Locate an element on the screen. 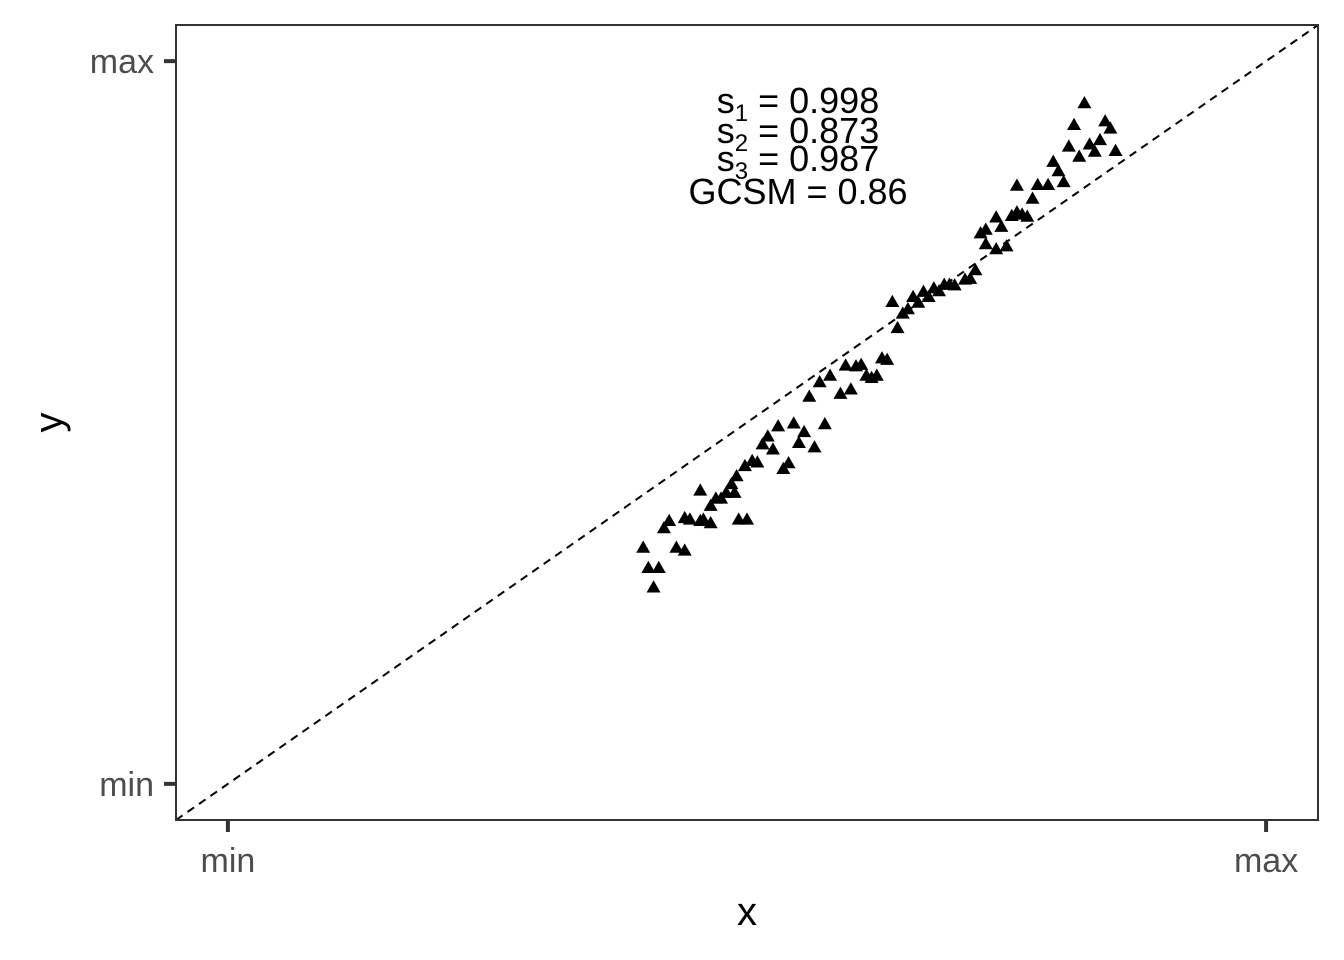  x-tick-label-2: max is located at coordinates (1266, 861).